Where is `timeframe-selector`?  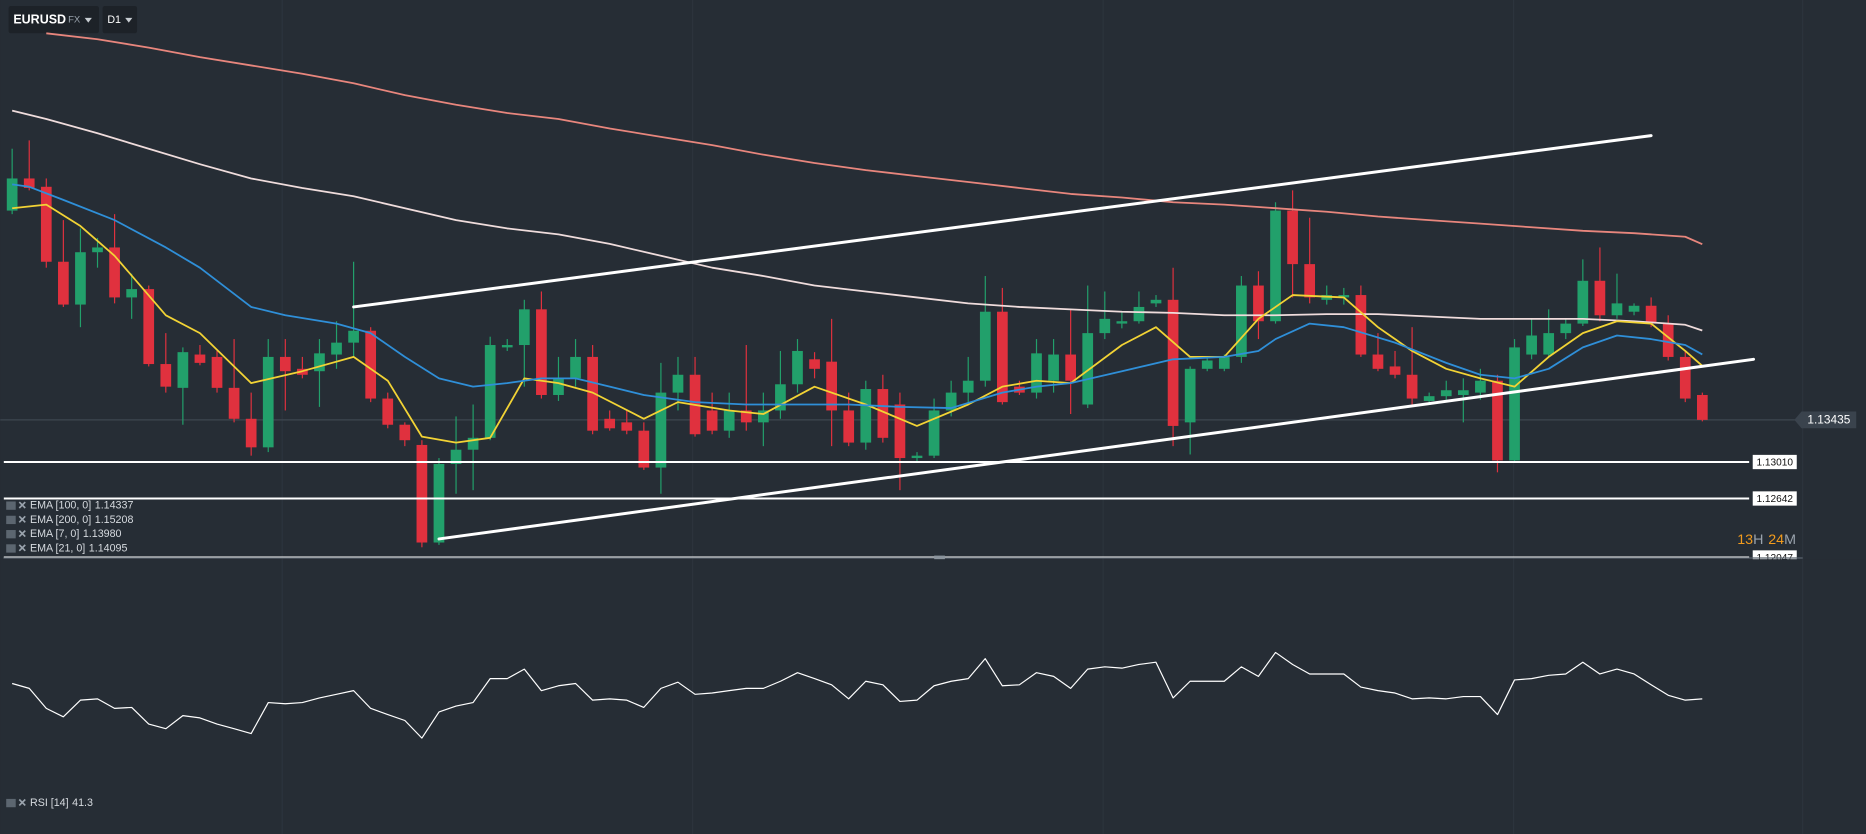 timeframe-selector is located at coordinates (120, 19).